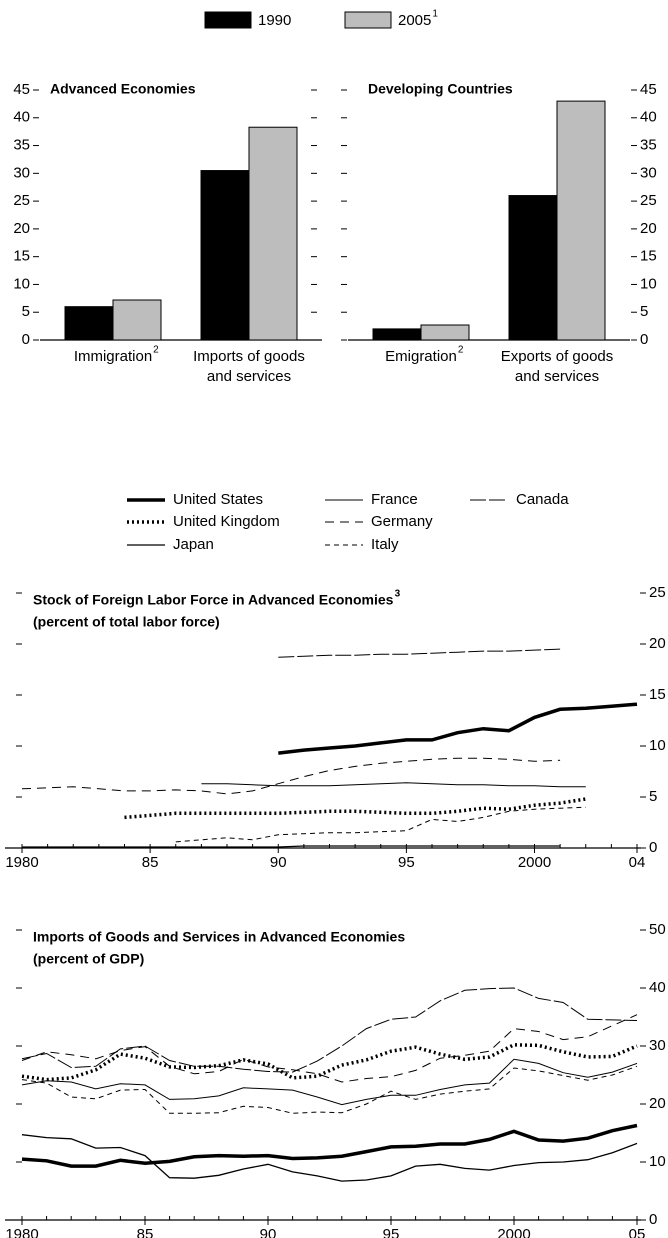  I want to click on x-tick-label: Exports of goods and services, so click(557, 366).